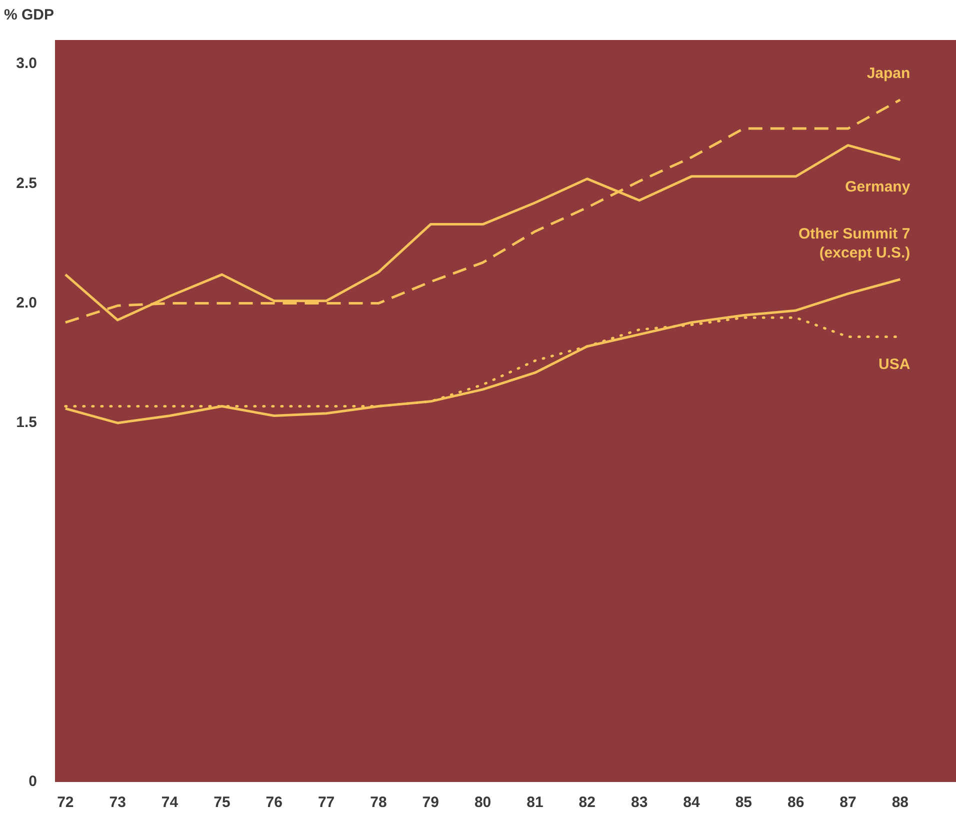 Image resolution: width=956 pixels, height=816 pixels. I want to click on x-tick-label: 78, so click(378, 803).